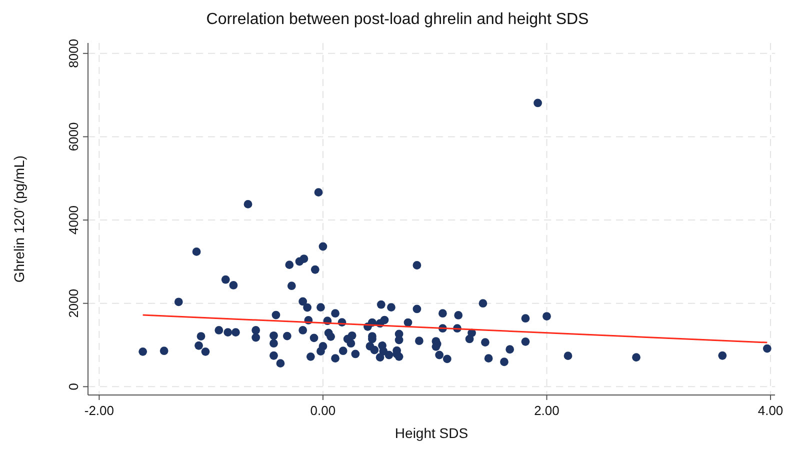 This screenshot has height=454, width=795. I want to click on x-tick-label: -2.00, so click(99, 410).